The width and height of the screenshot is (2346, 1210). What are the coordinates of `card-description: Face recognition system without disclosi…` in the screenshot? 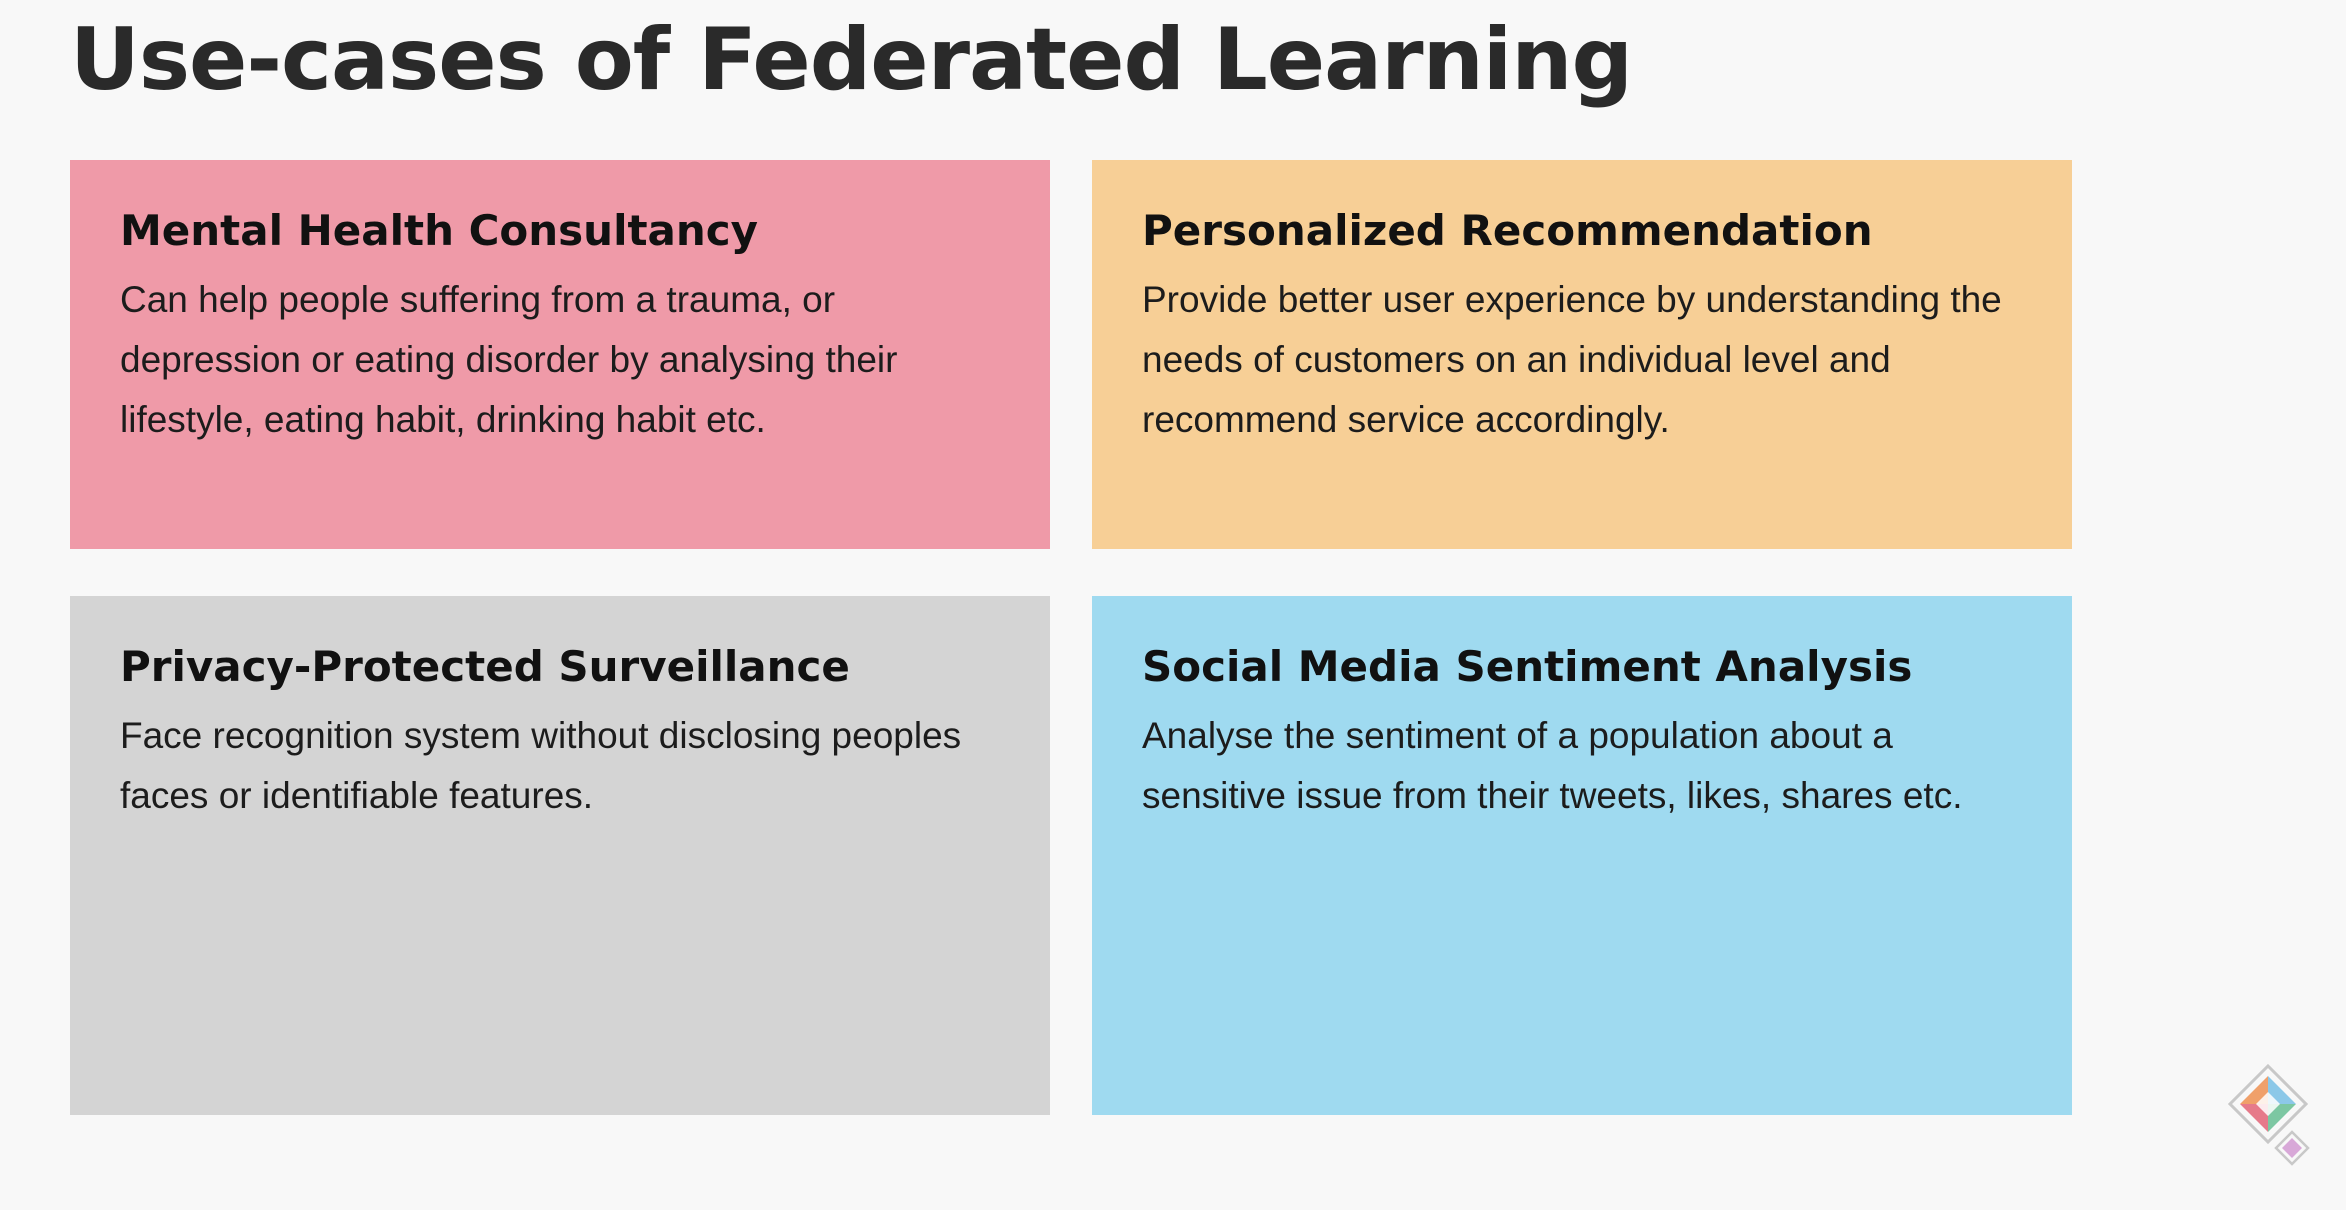 It's located at (541, 765).